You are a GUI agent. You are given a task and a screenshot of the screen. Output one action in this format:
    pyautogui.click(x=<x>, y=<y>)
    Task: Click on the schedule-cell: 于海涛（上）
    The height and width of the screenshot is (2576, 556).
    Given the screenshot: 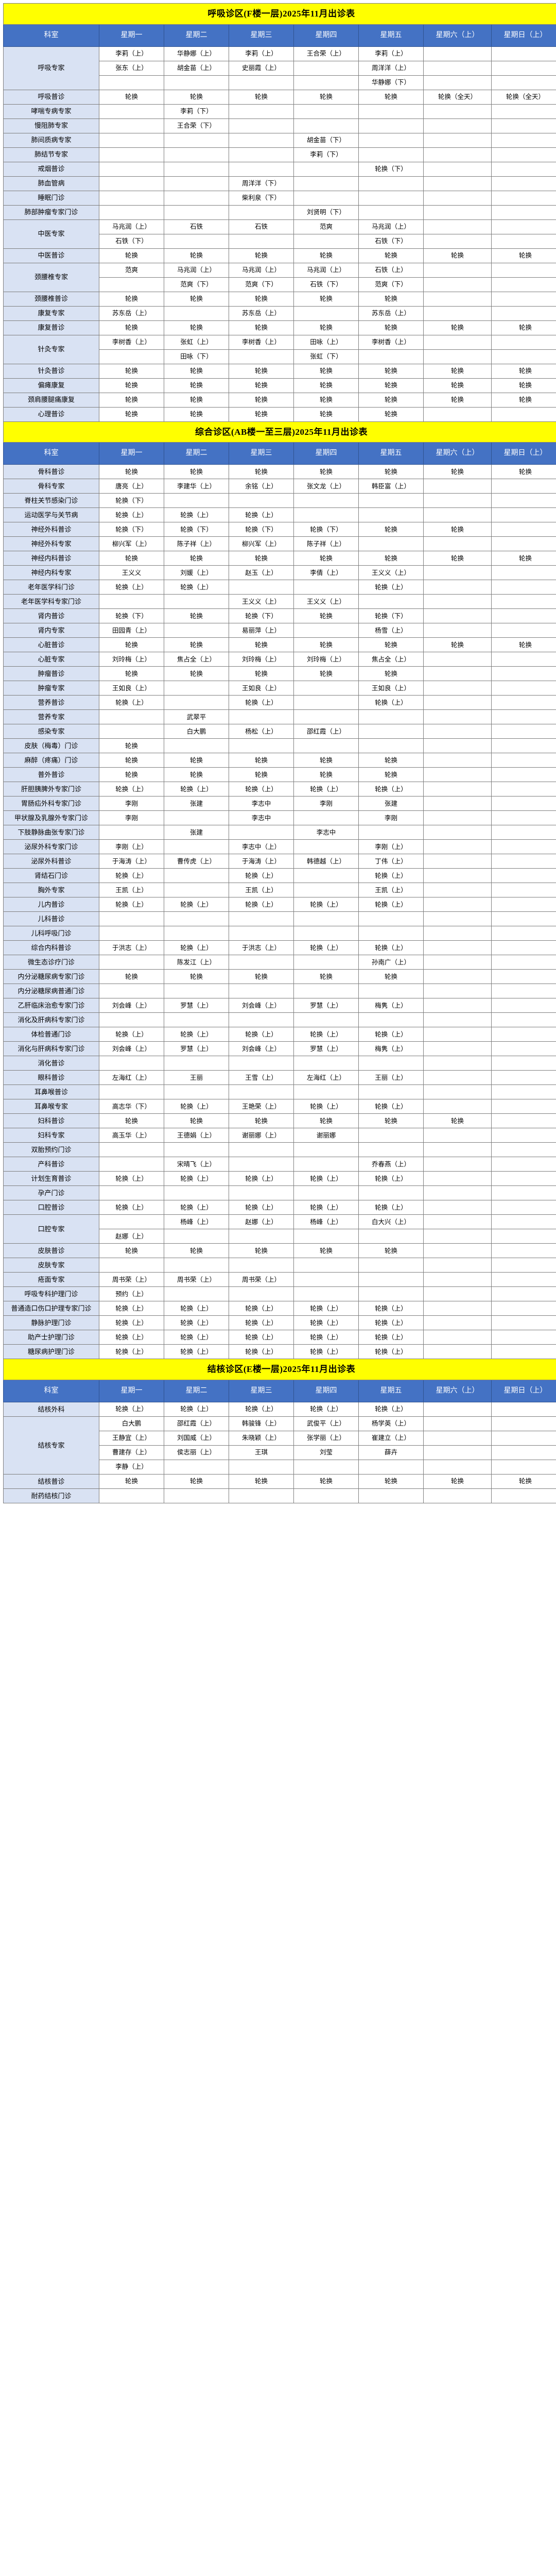 What is the action you would take?
    pyautogui.click(x=131, y=861)
    